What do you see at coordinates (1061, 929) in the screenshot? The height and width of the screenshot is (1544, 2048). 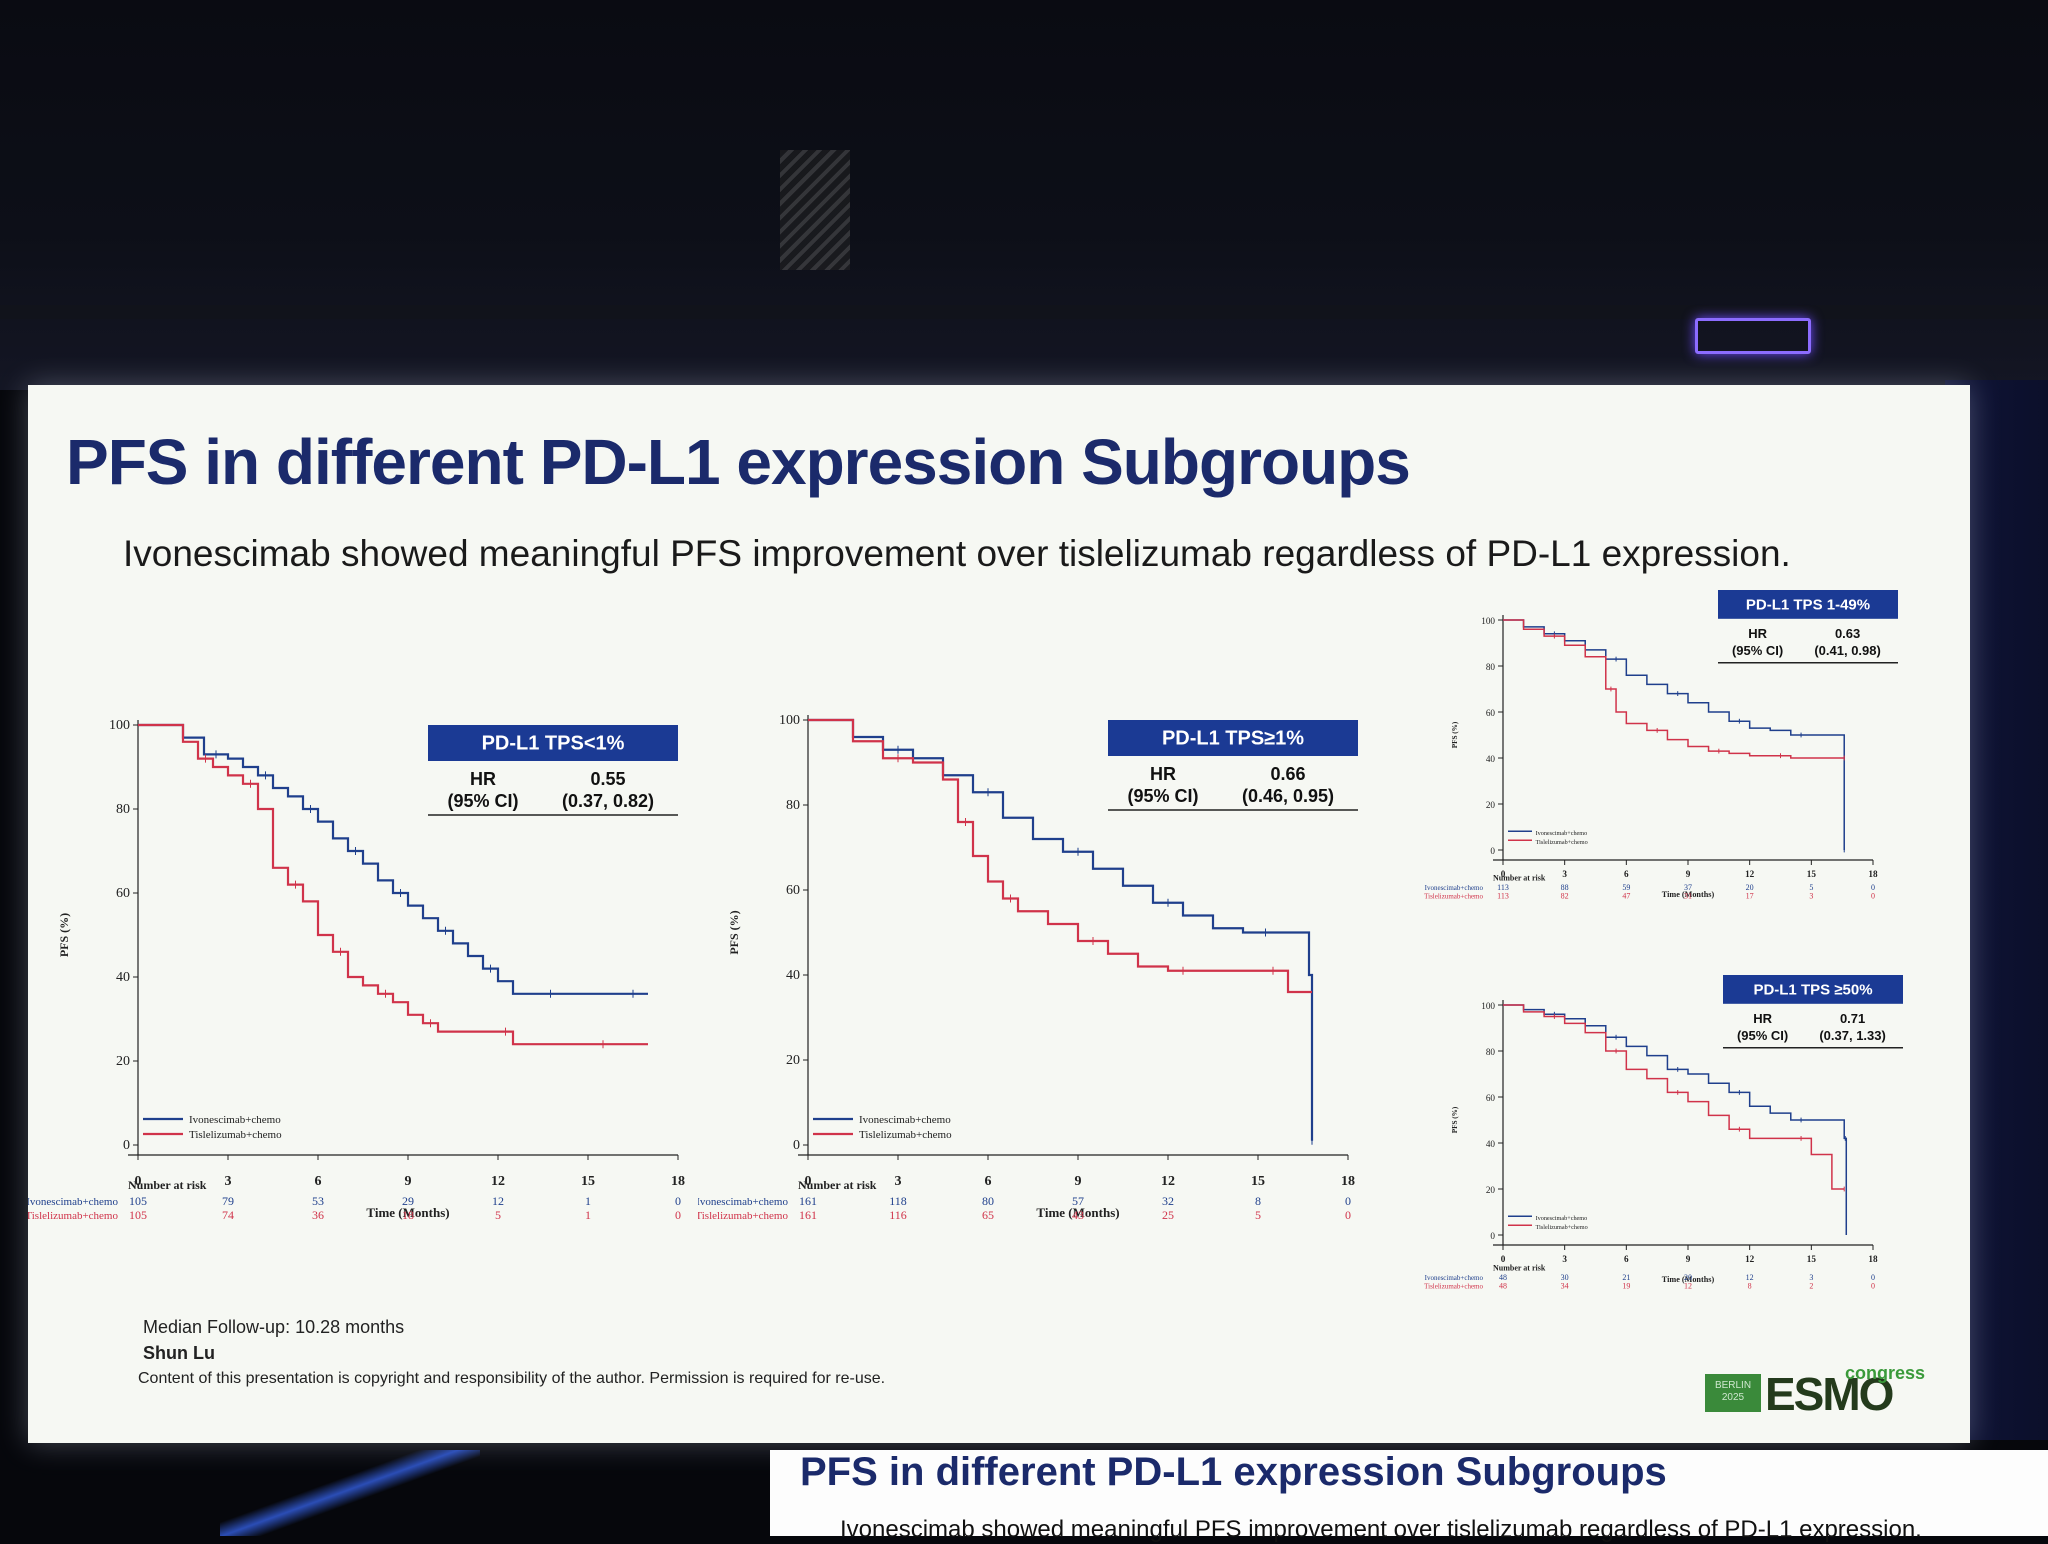 I see `ivonescimab-curve` at bounding box center [1061, 929].